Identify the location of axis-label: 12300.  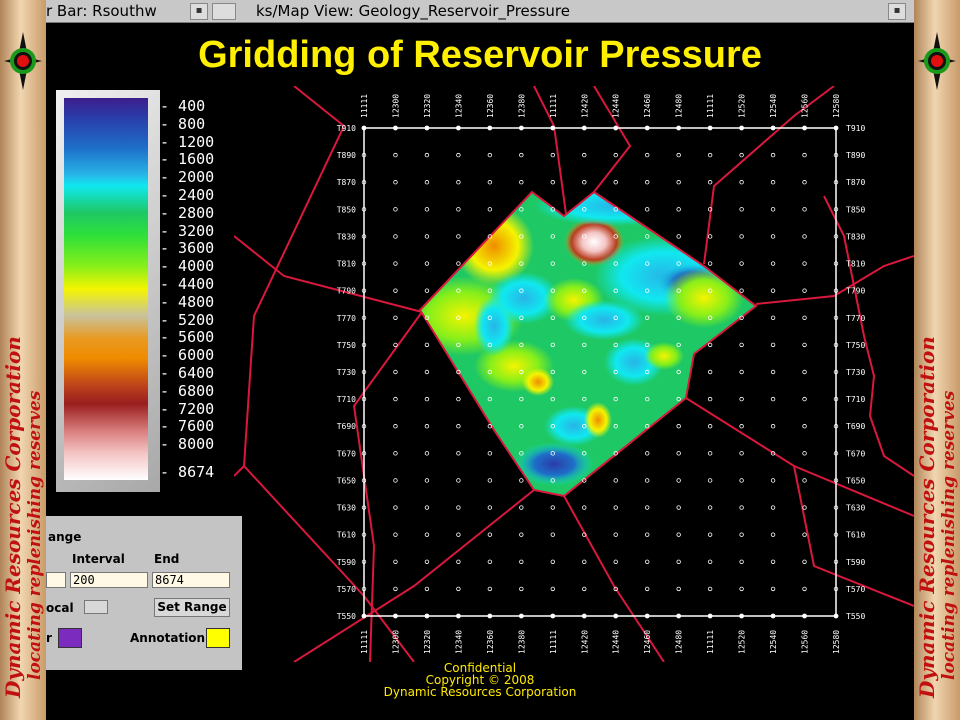
(395, 642).